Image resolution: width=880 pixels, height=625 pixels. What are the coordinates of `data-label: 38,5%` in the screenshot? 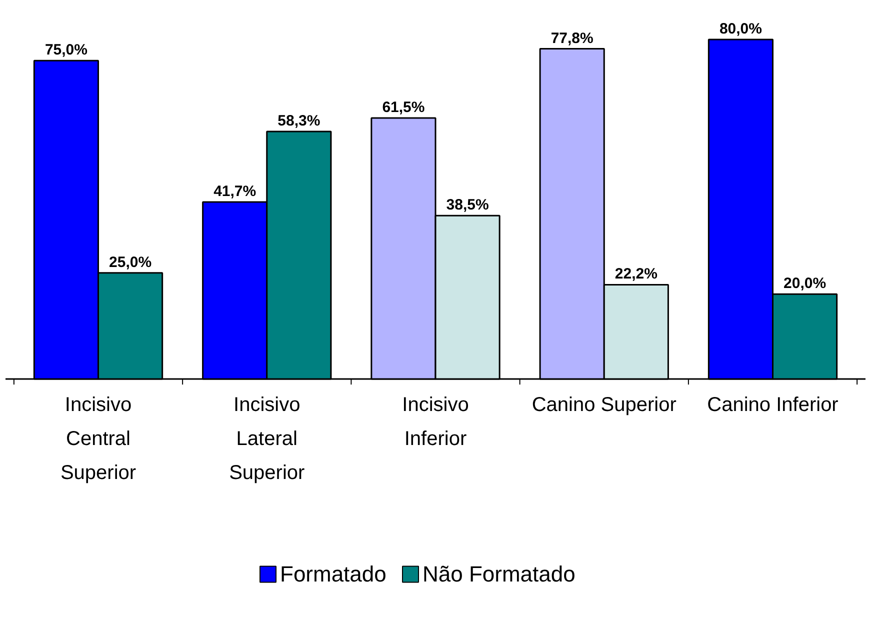 It's located at (467, 205).